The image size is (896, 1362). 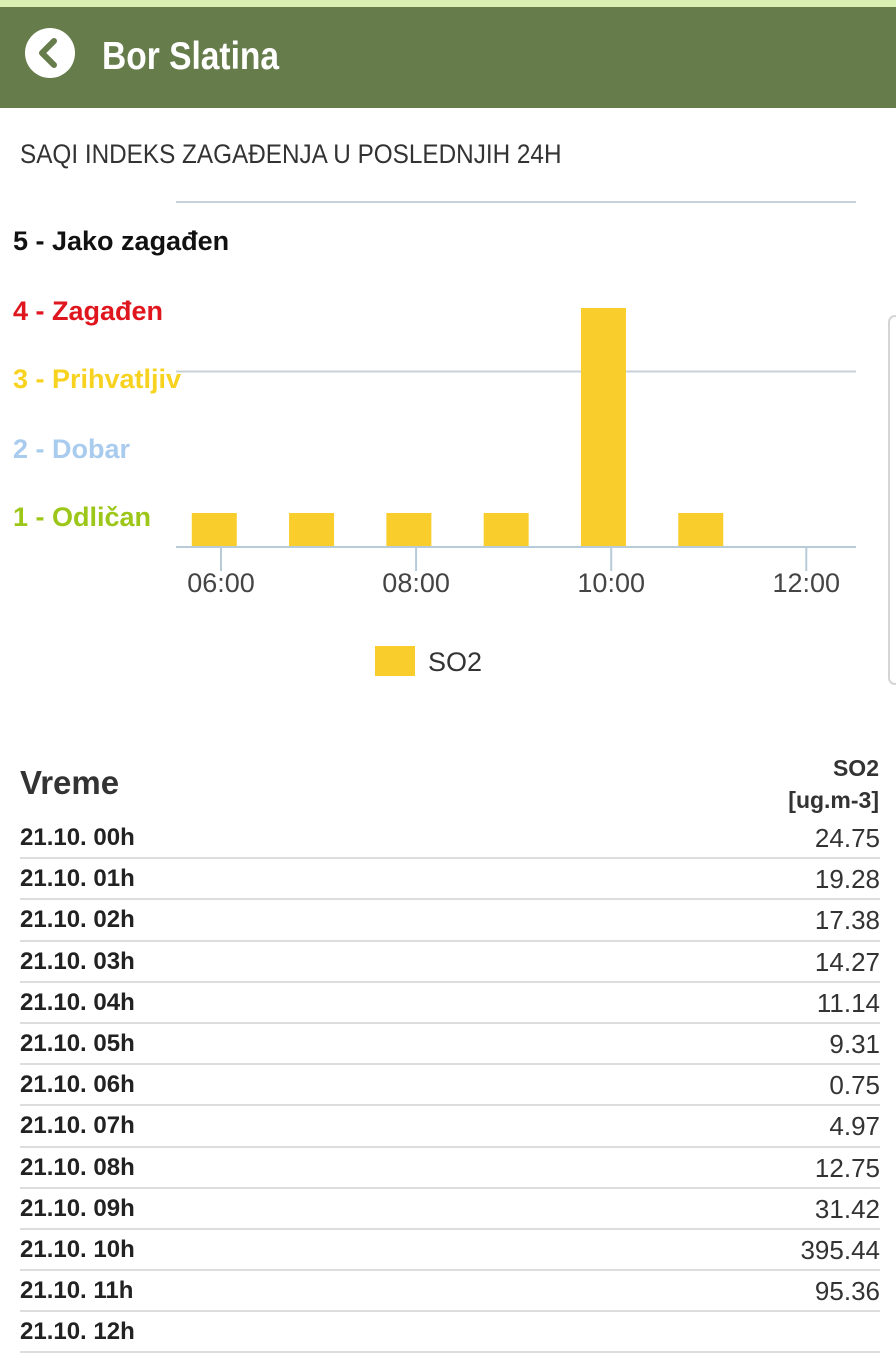 I want to click on row-time: 21.10. 01h, so click(x=77, y=879).